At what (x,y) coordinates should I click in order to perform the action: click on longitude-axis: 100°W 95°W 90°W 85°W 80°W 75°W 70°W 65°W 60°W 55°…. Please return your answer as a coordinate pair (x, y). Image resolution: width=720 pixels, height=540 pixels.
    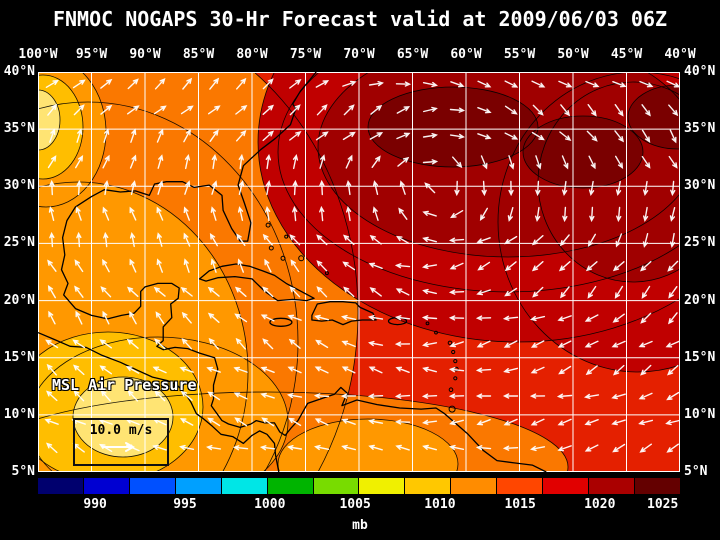
    Looking at the image, I should click on (360, 55).